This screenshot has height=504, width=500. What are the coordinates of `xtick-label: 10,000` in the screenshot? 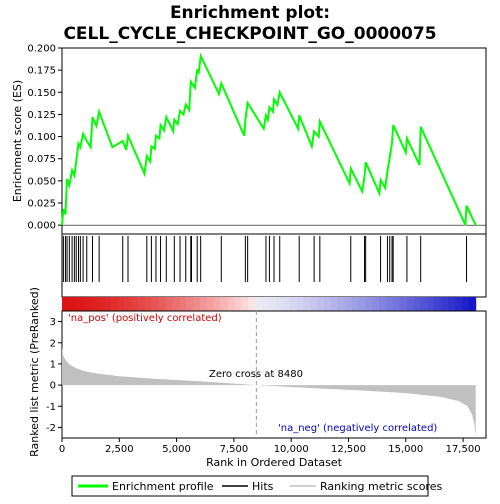 It's located at (291, 449).